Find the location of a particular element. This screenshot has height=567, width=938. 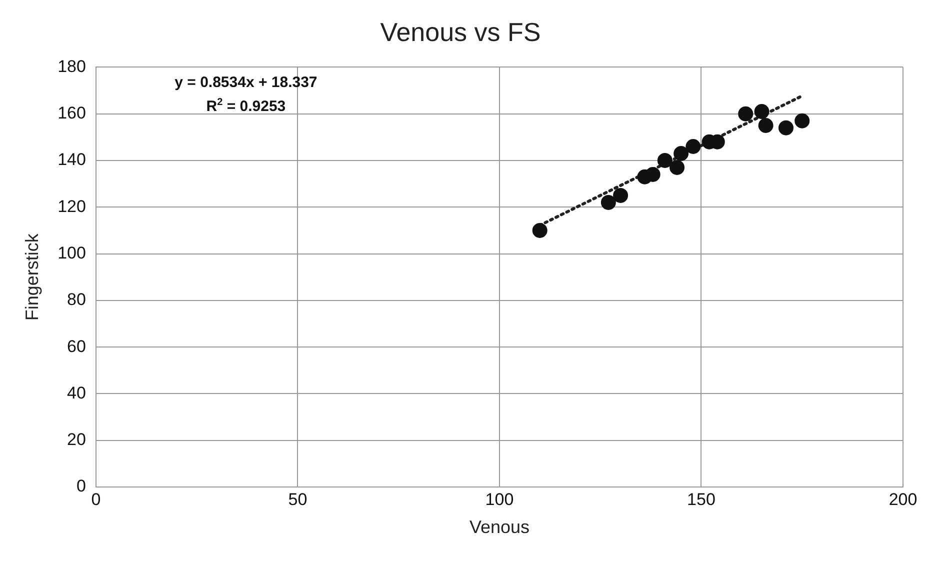

y-axis-title: Fingerstick is located at coordinates (32, 276).